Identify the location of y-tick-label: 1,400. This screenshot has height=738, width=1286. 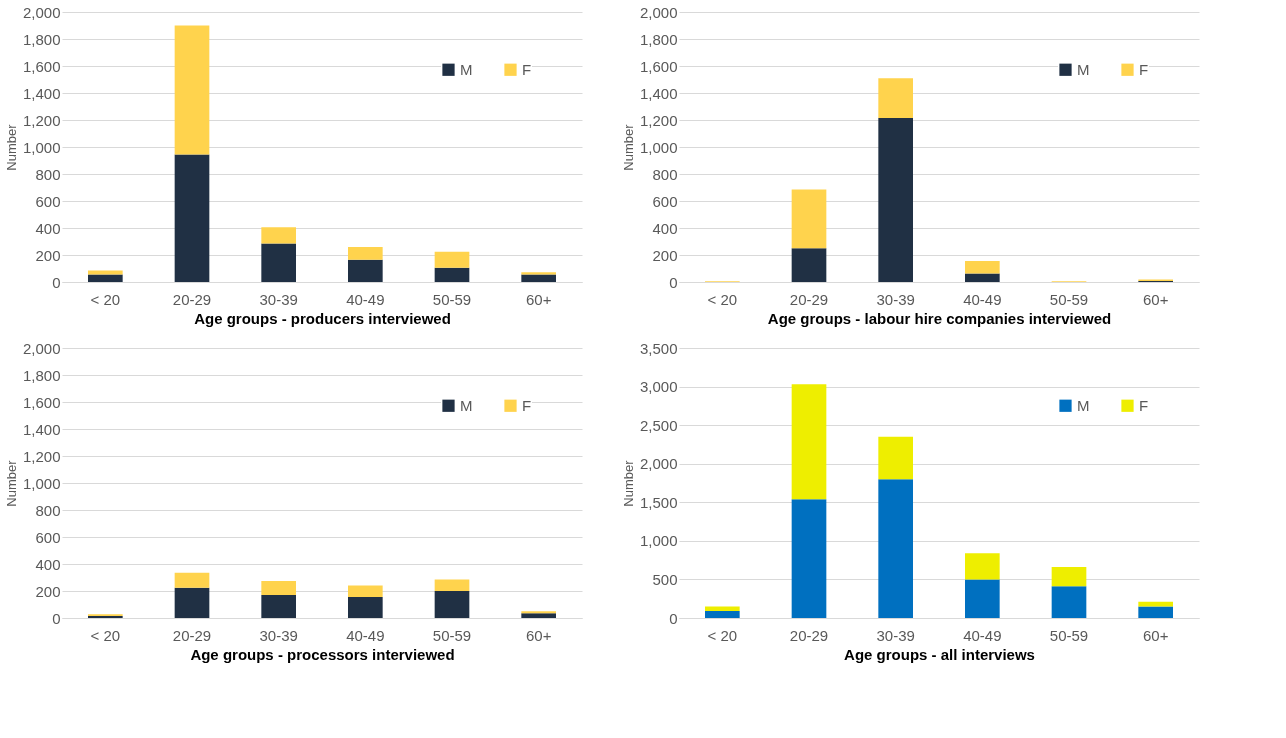
(658, 93).